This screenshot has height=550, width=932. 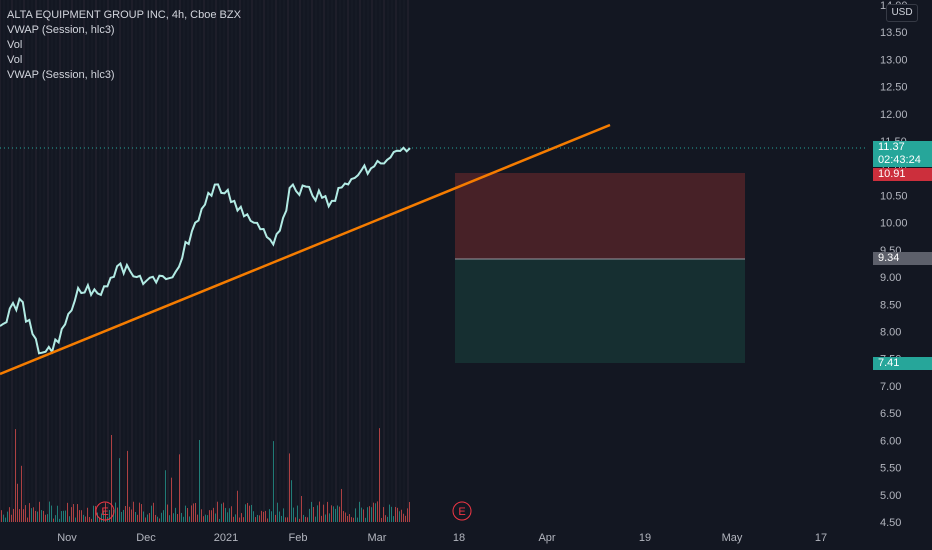 What do you see at coordinates (124, 15) in the screenshot?
I see `symbol-title: ALTA EQUIPMENT GROUP INC, 4h, Cboe BZX` at bounding box center [124, 15].